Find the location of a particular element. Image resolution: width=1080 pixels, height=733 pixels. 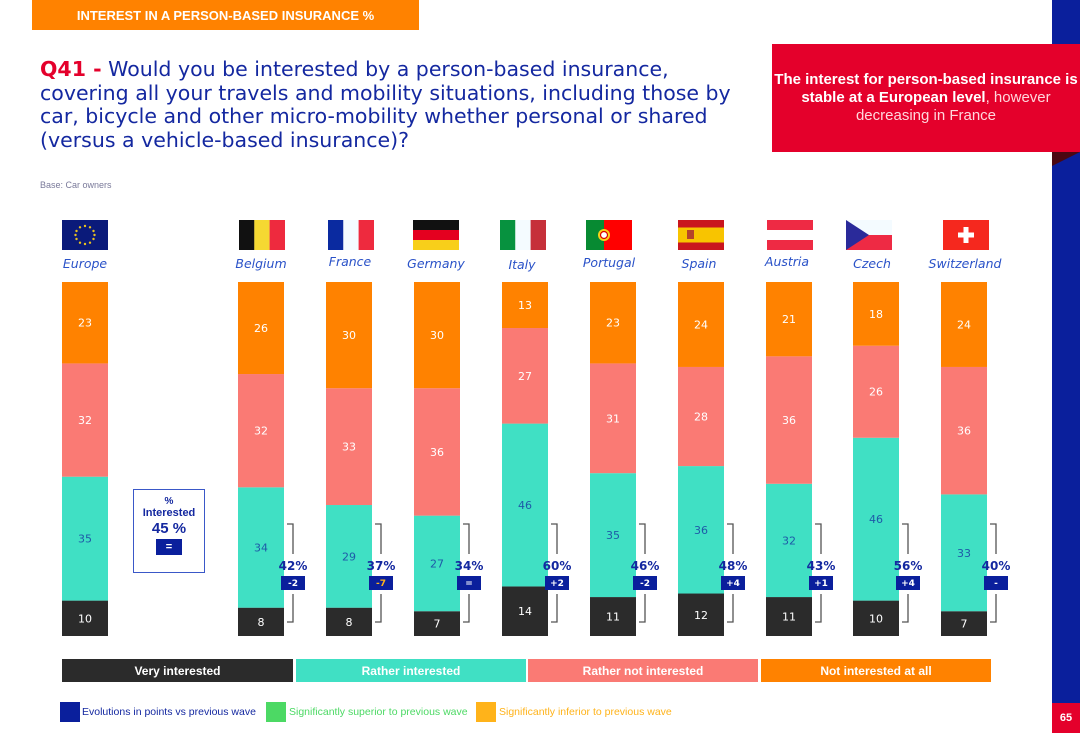

total-interested-spain: 48% is located at coordinates (733, 566).